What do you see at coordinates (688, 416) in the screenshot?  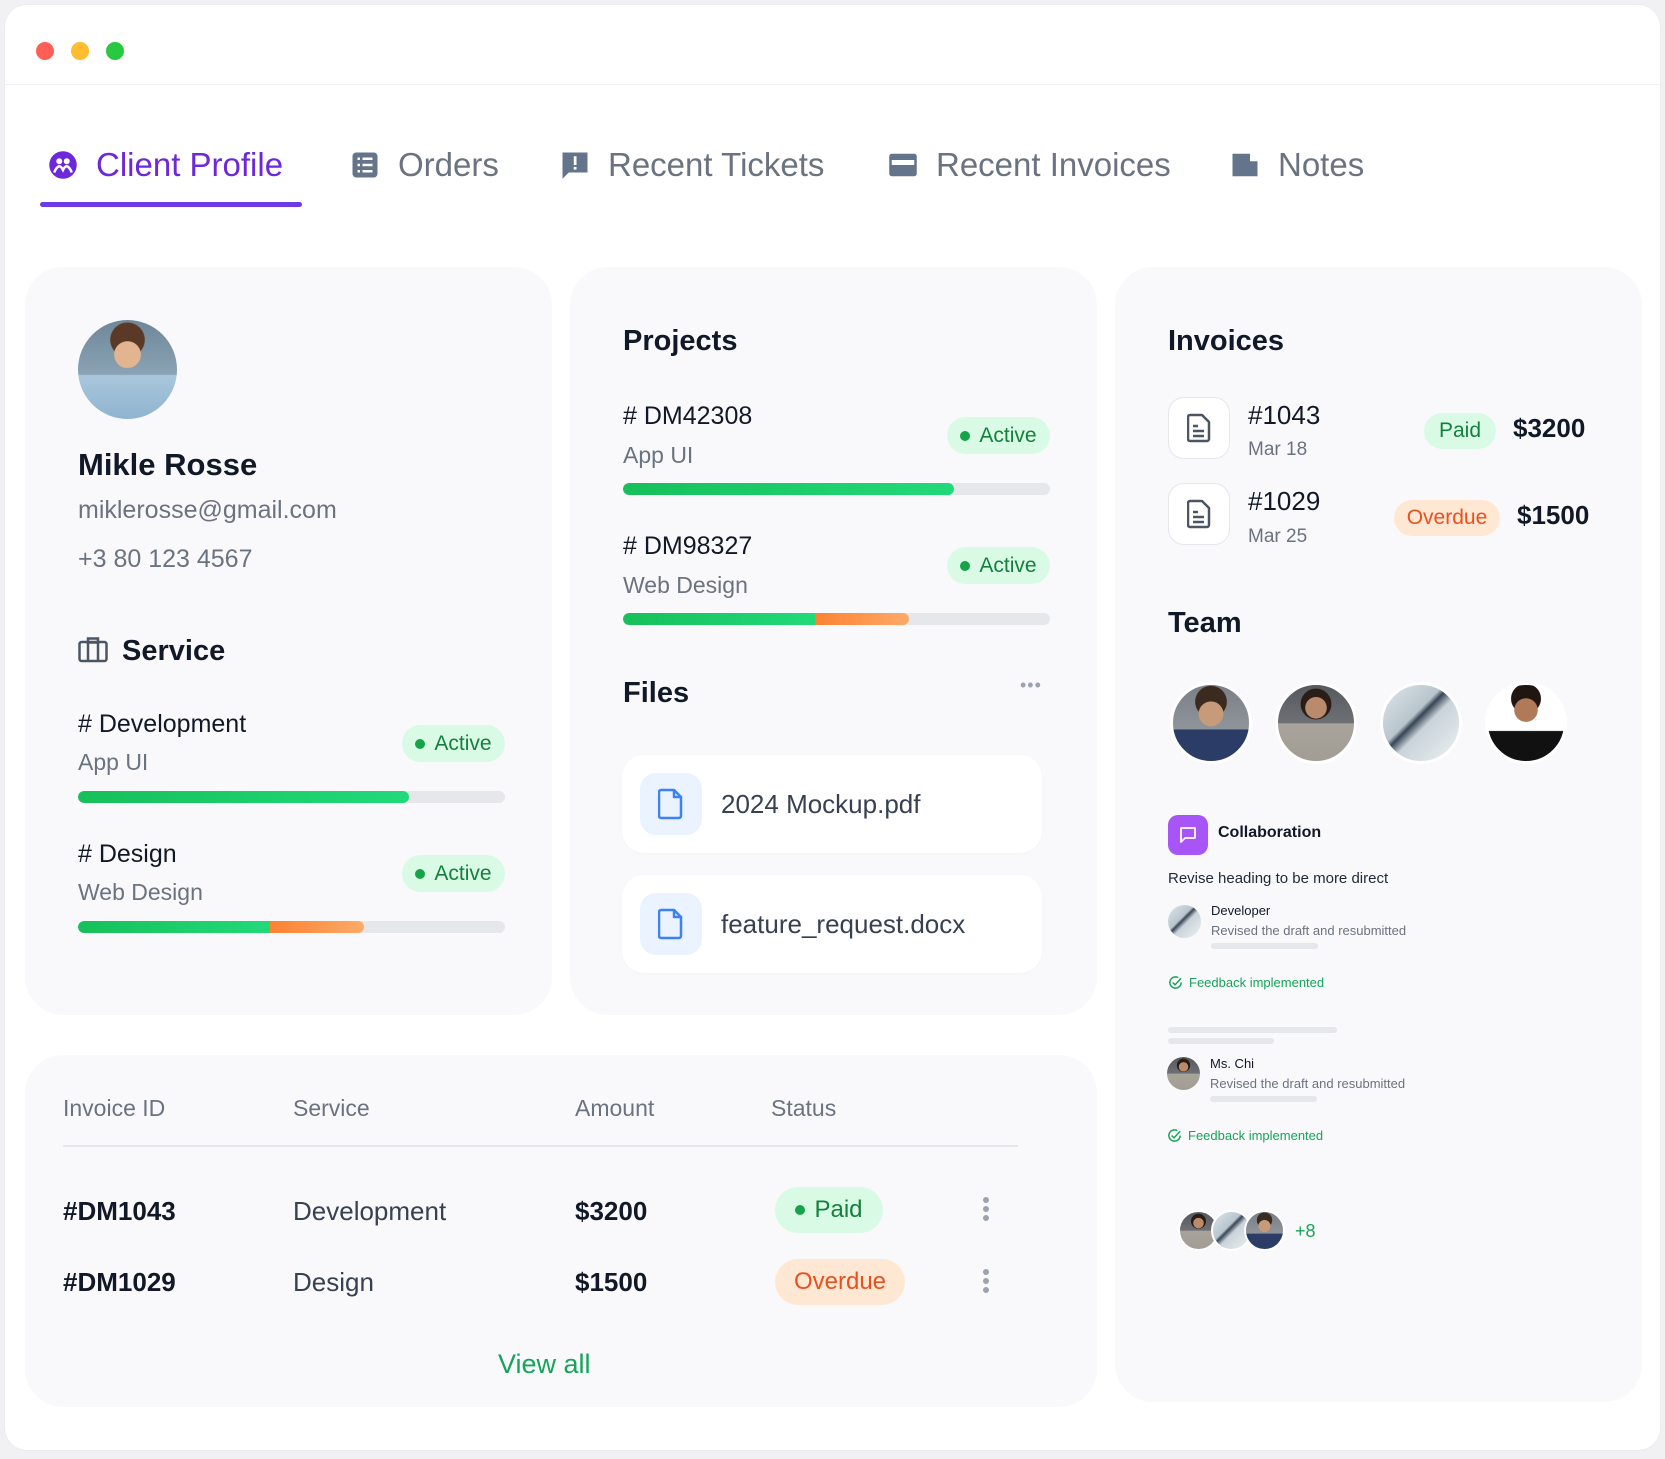 I see `project-id: # DM42308` at bounding box center [688, 416].